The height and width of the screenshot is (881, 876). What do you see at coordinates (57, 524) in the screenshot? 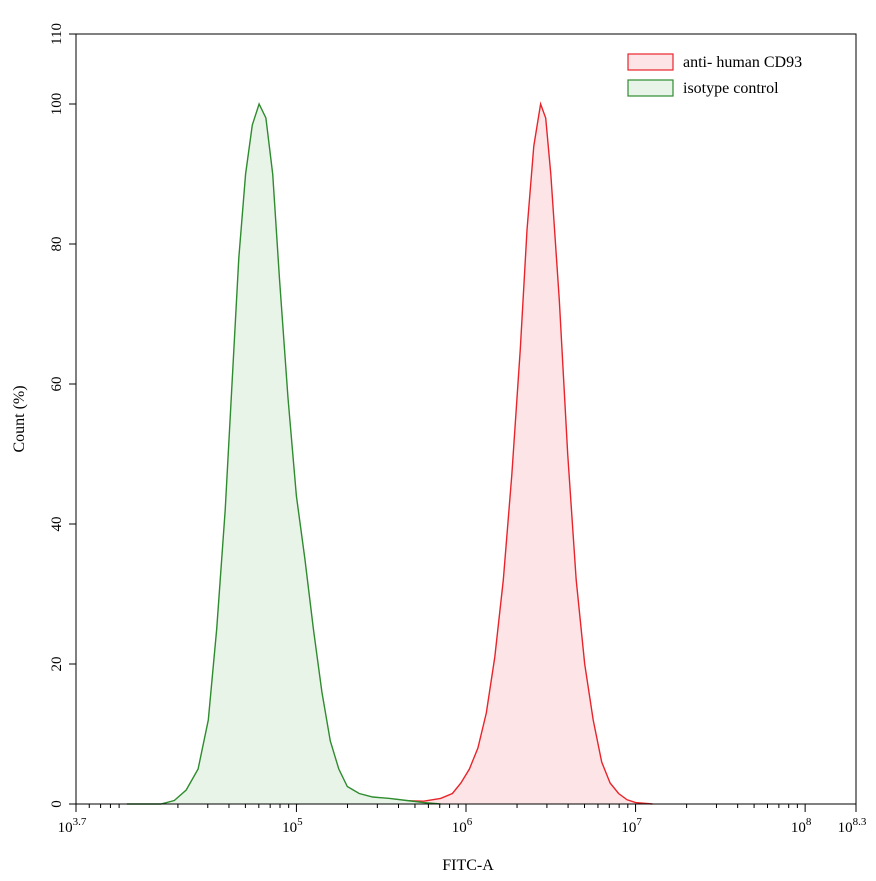
I see `y-tick-label-2: 40` at bounding box center [57, 524].